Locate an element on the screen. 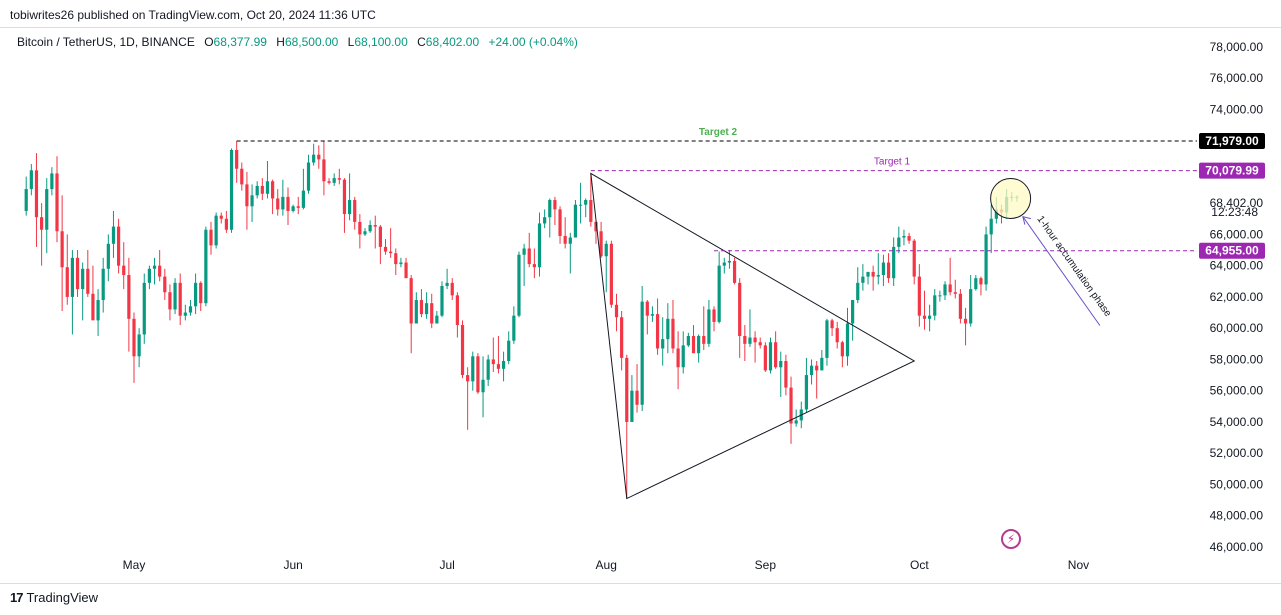 This screenshot has width=1281, height=615. price-label-text: 64,955.00 is located at coordinates (1232, 251).